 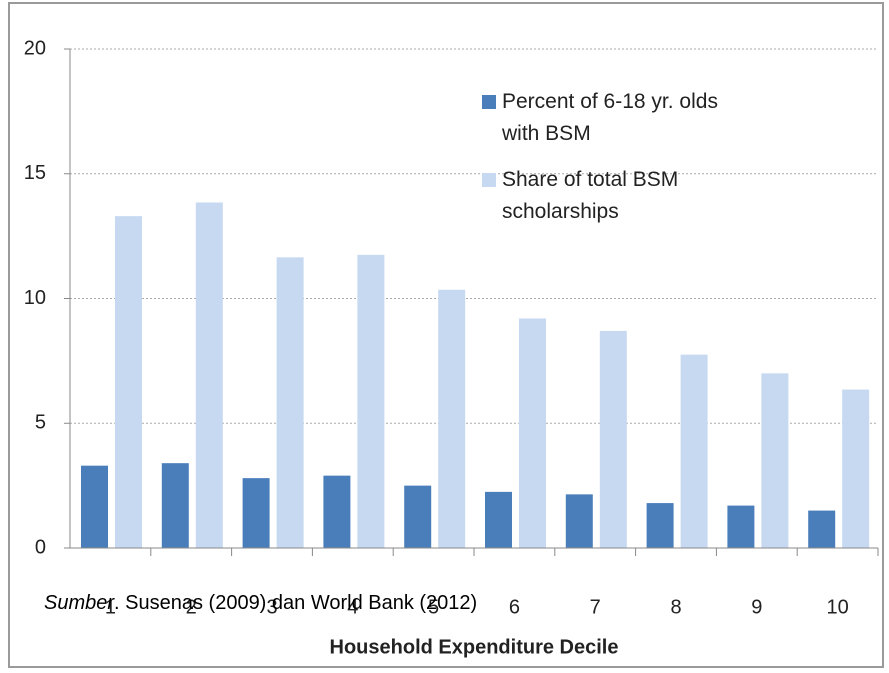 What do you see at coordinates (35, 173) in the screenshot?
I see `y-tick-label: 15` at bounding box center [35, 173].